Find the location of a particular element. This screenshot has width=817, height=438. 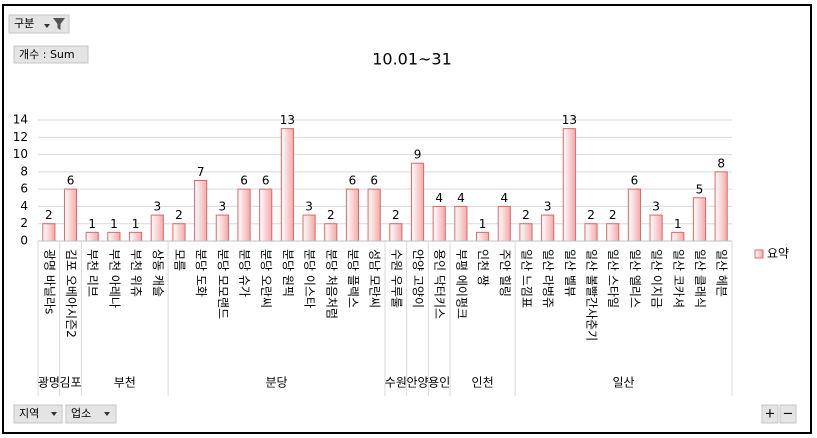

y-tick-label: 4 is located at coordinates (24, 206).